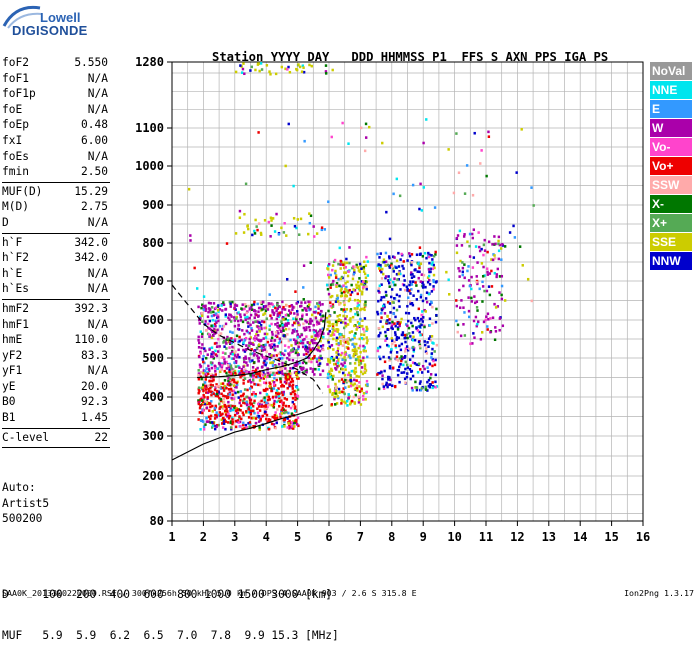 The image size is (700, 656). I want to click on legend-item-x-: X+, so click(671, 223).